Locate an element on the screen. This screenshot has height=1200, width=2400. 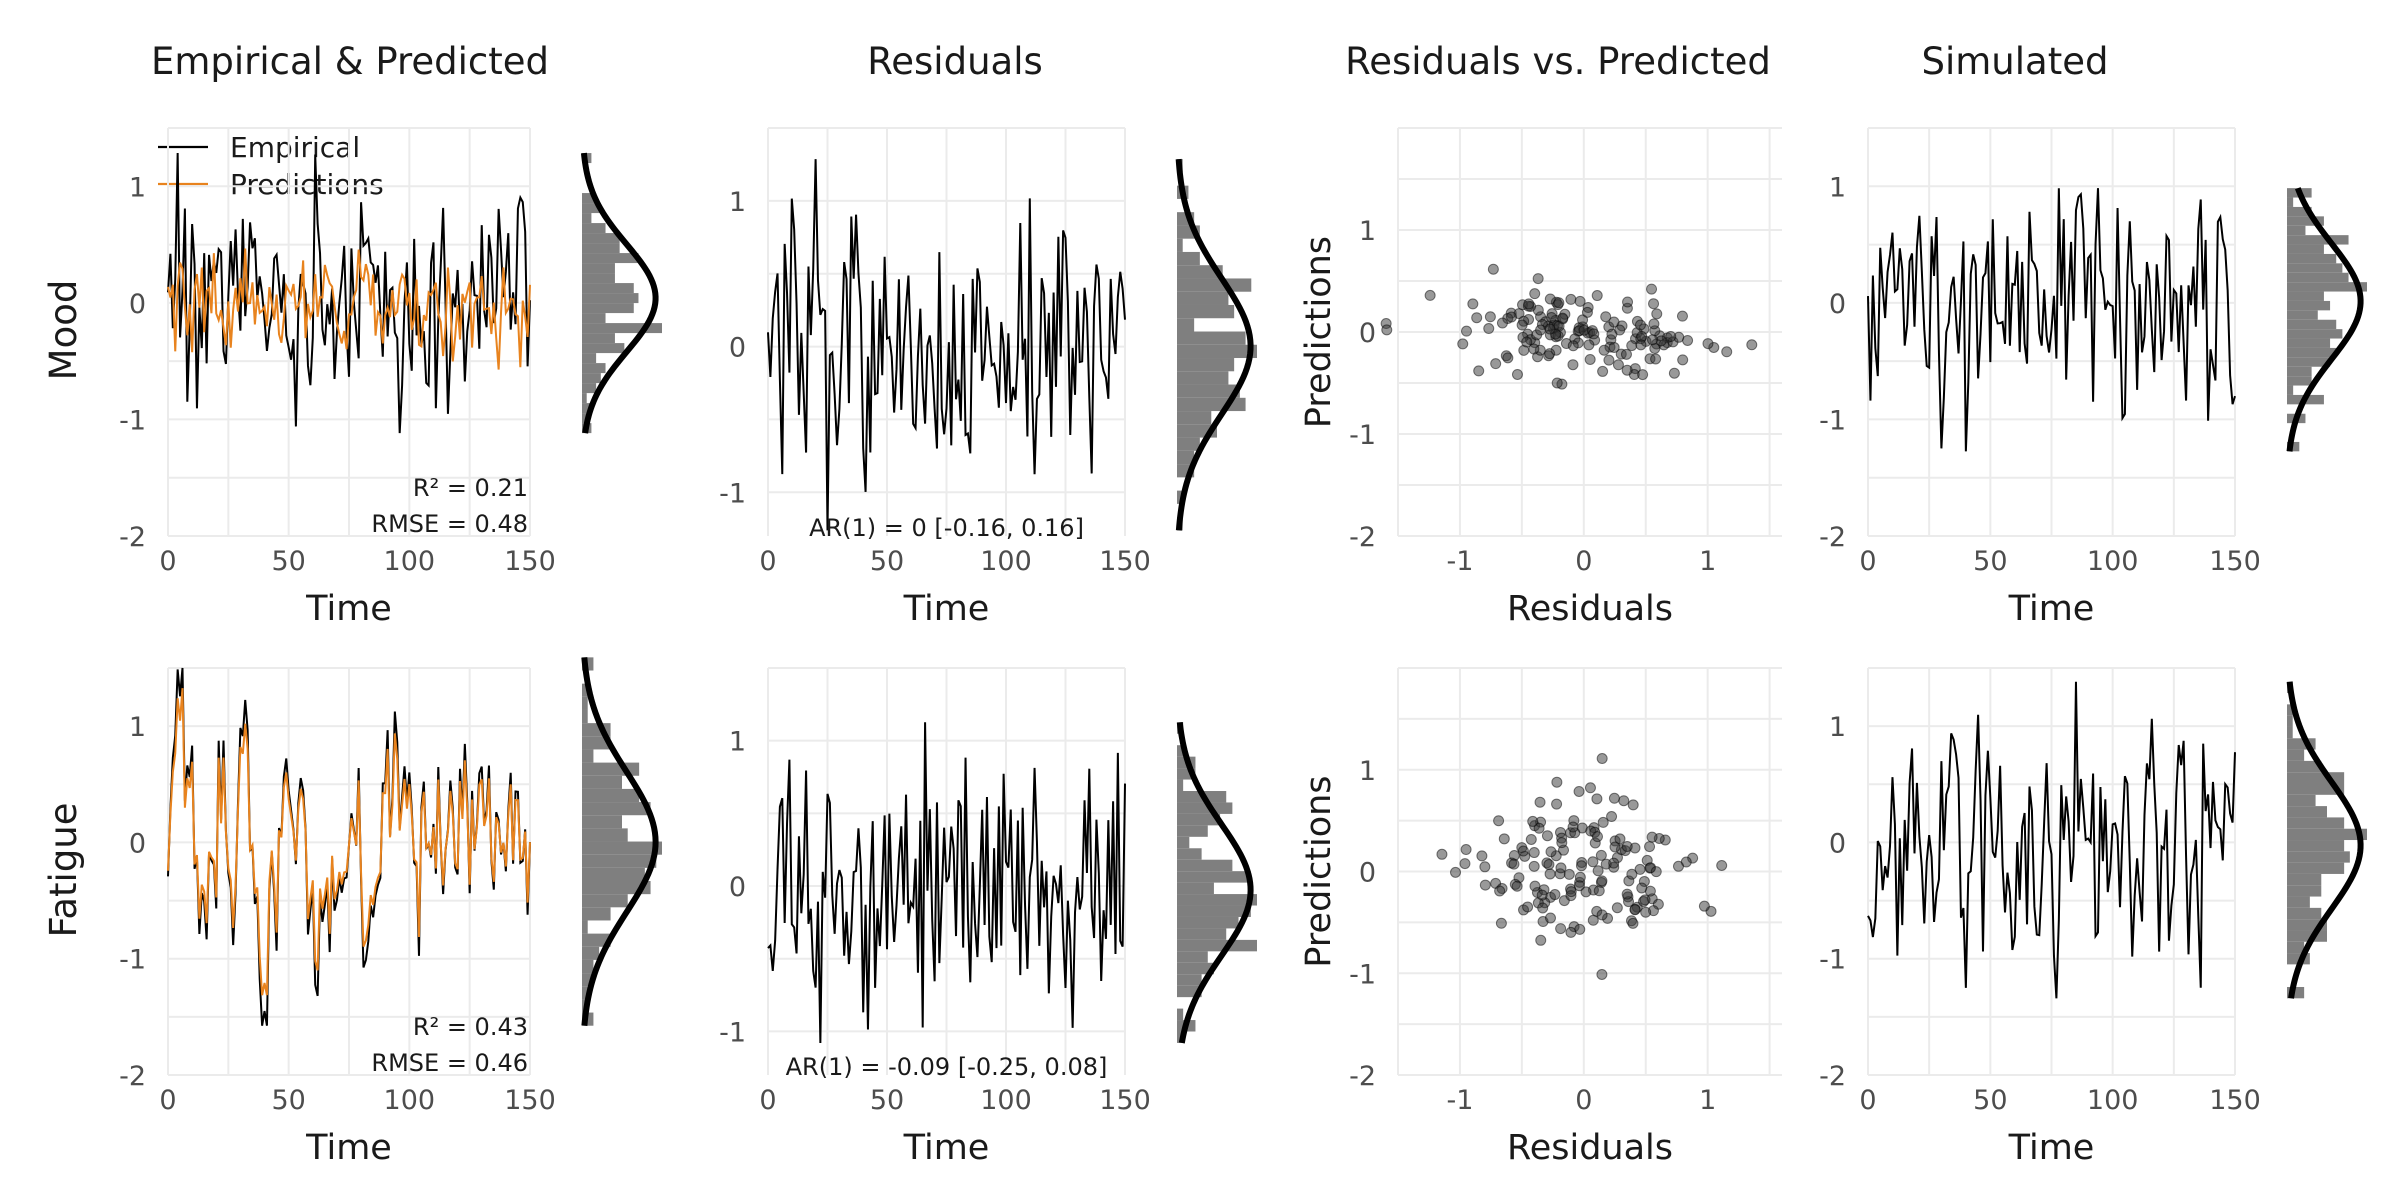
y-axis-label: Predictions is located at coordinates (1319, 871).